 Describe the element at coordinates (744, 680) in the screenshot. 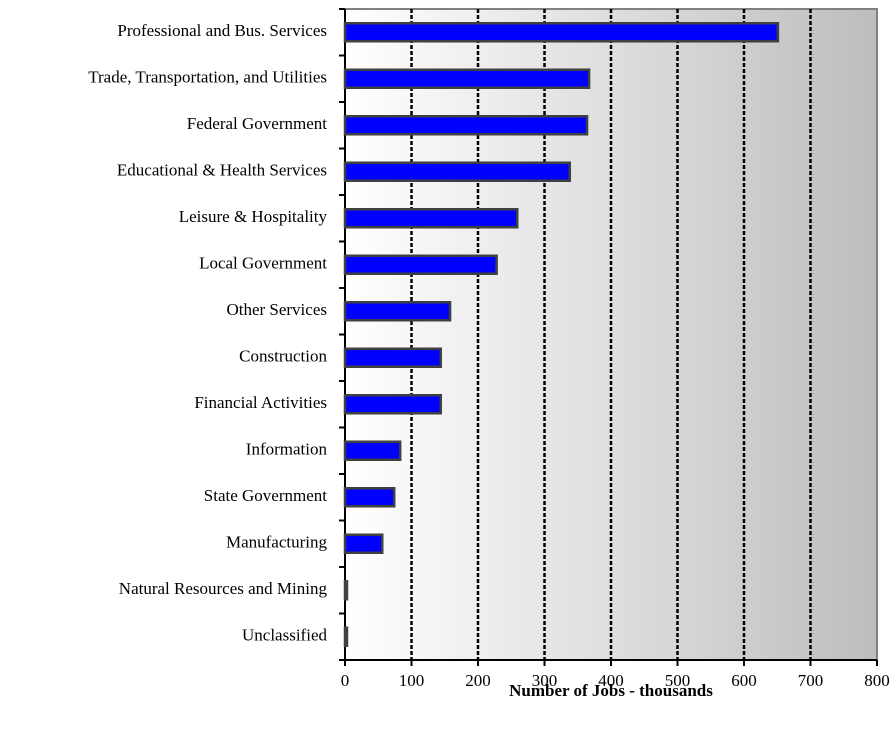

I see `x-tick-label: 600` at that location.